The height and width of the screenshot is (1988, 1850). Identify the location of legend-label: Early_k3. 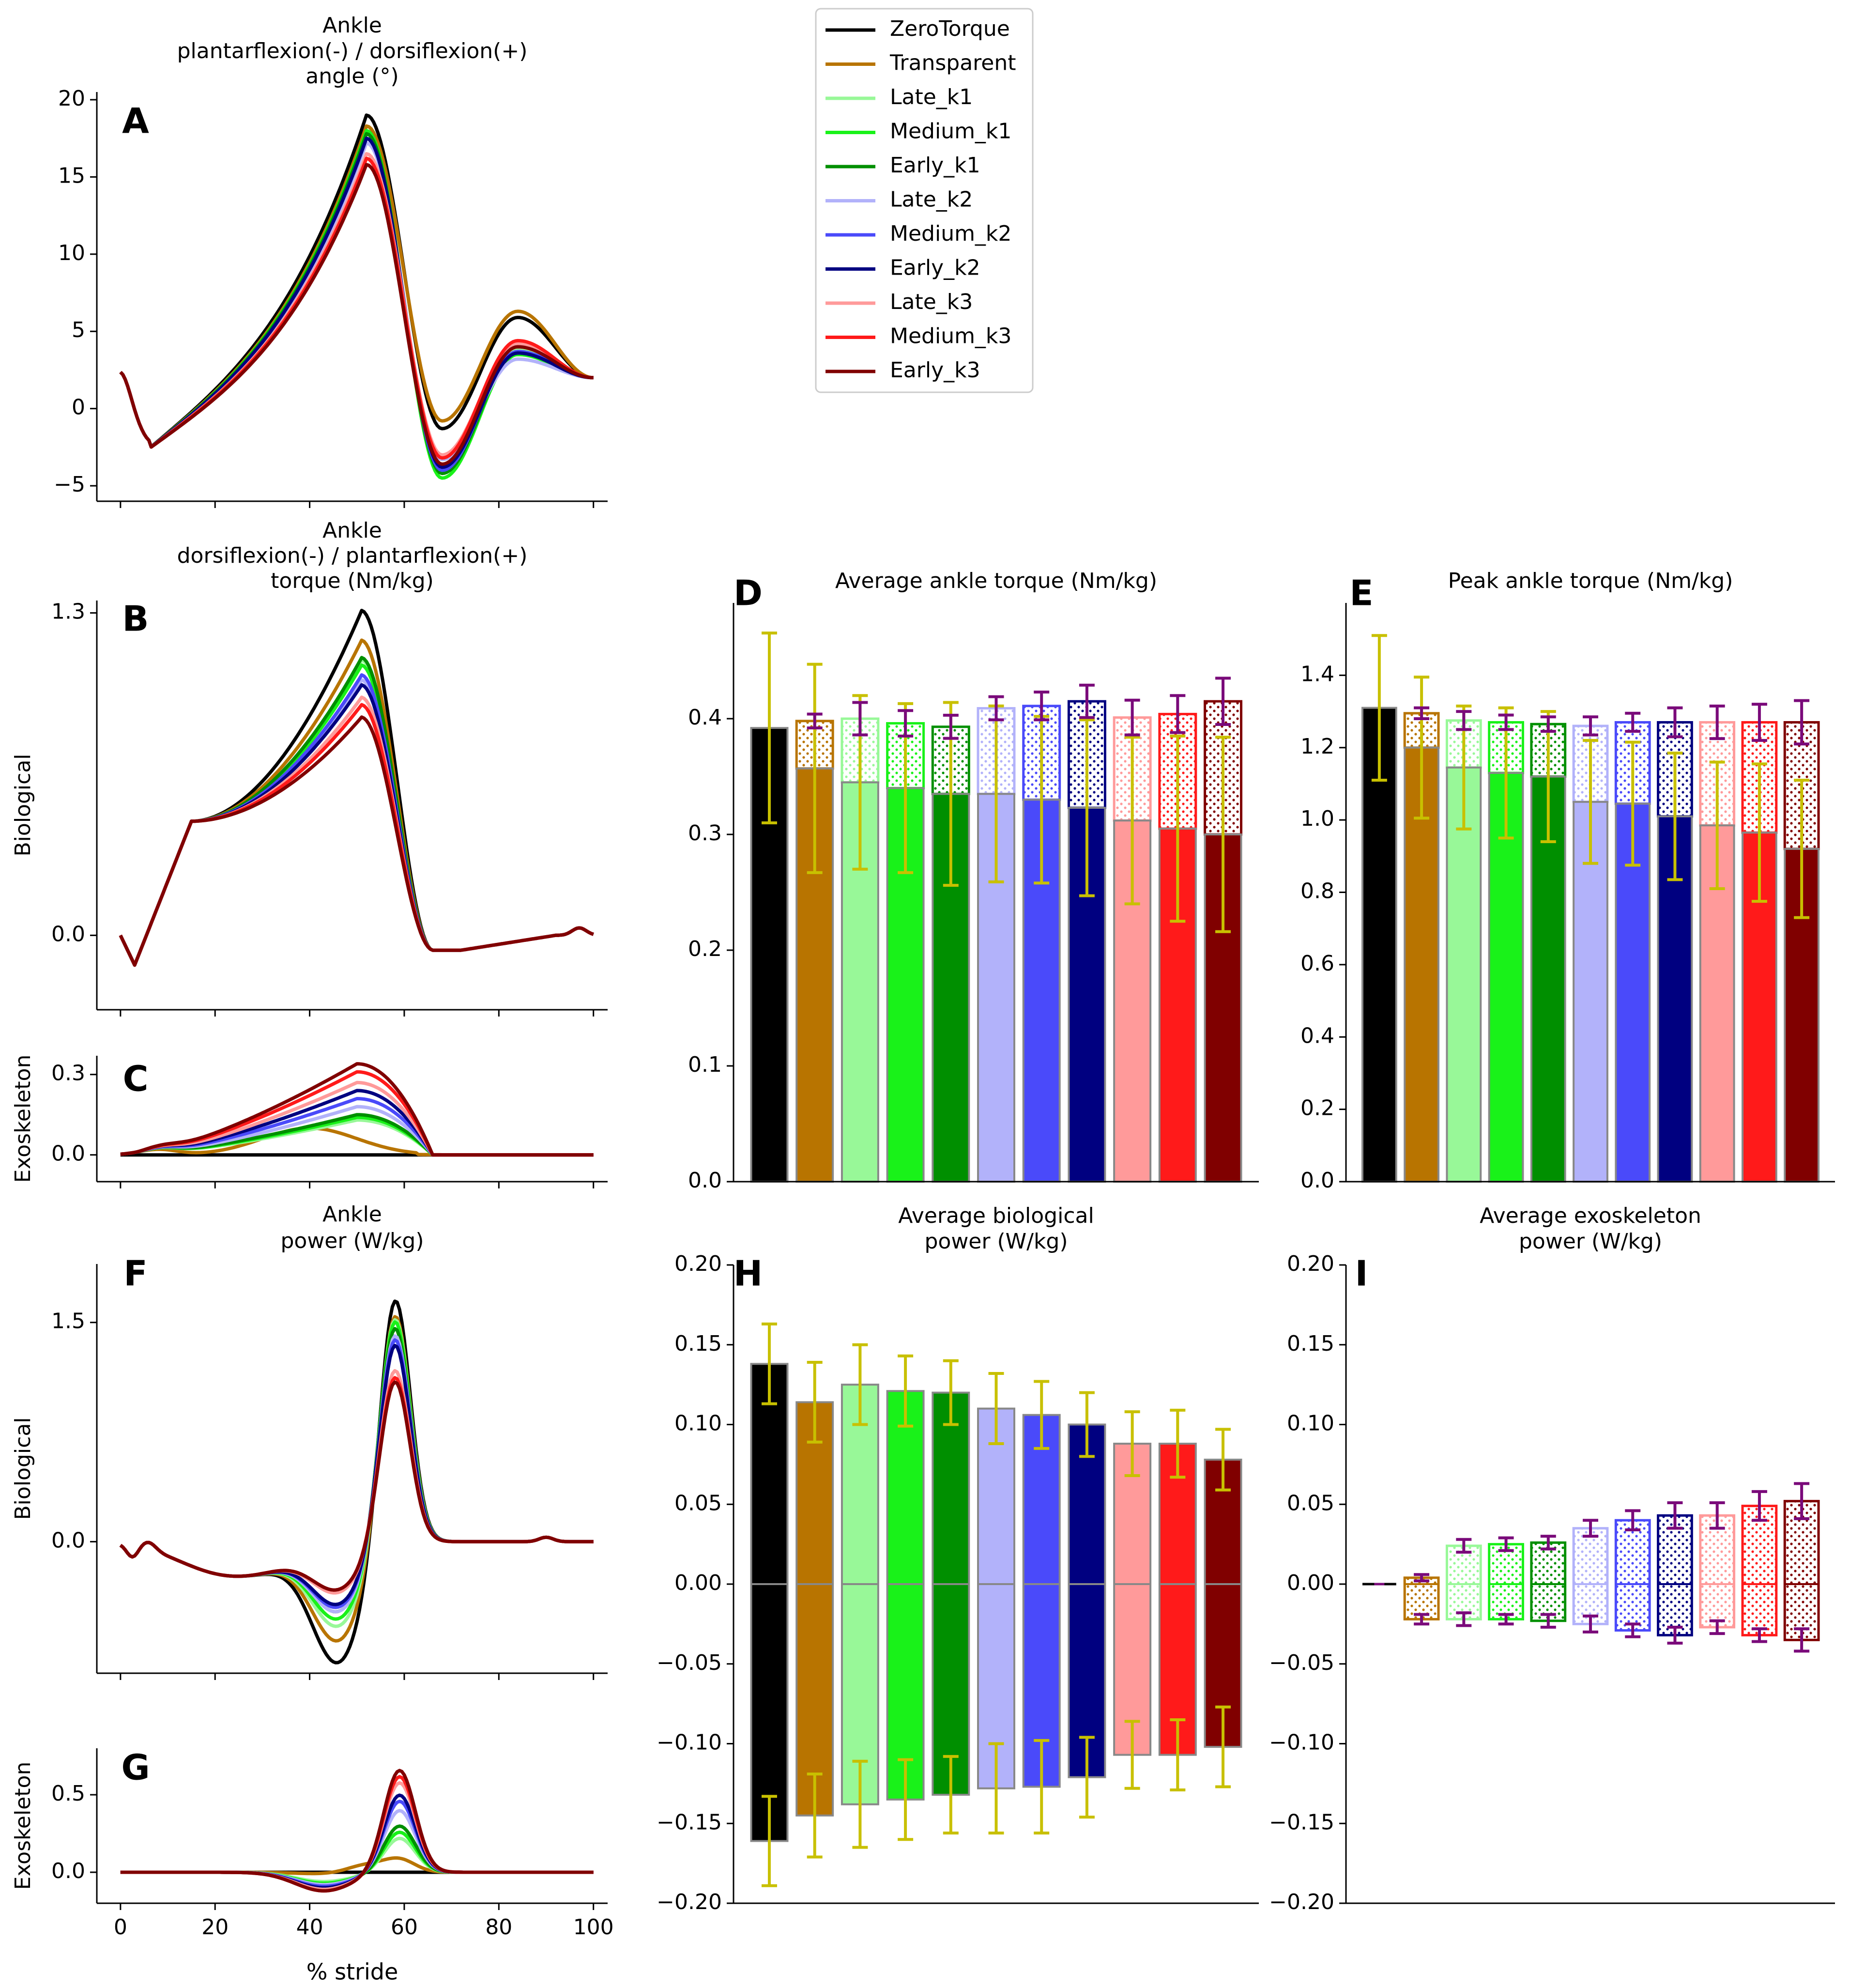
(935, 370).